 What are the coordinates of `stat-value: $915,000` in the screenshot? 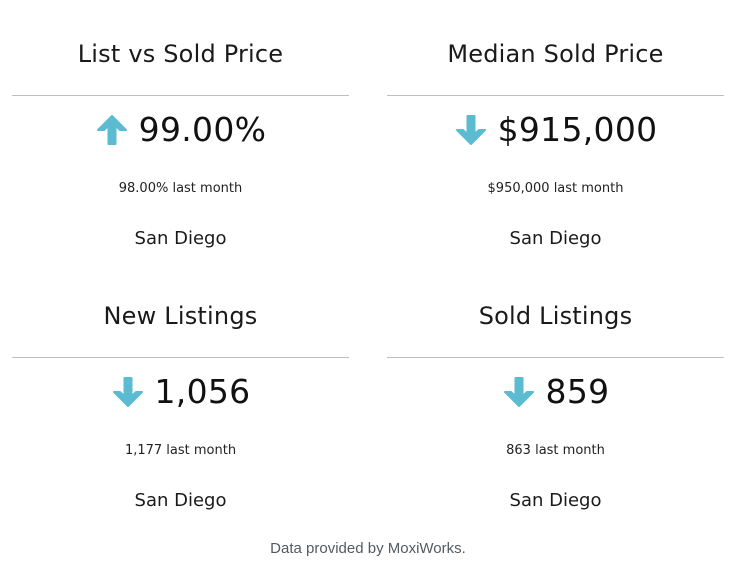 It's located at (577, 129).